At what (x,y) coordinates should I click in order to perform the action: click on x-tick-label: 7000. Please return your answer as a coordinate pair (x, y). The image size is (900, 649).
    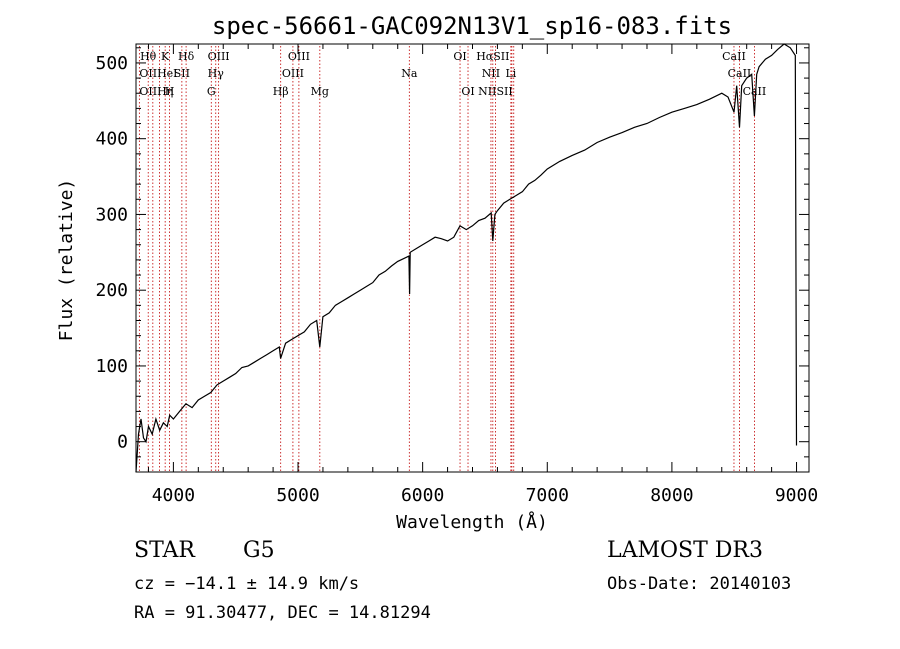
    Looking at the image, I should click on (547, 495).